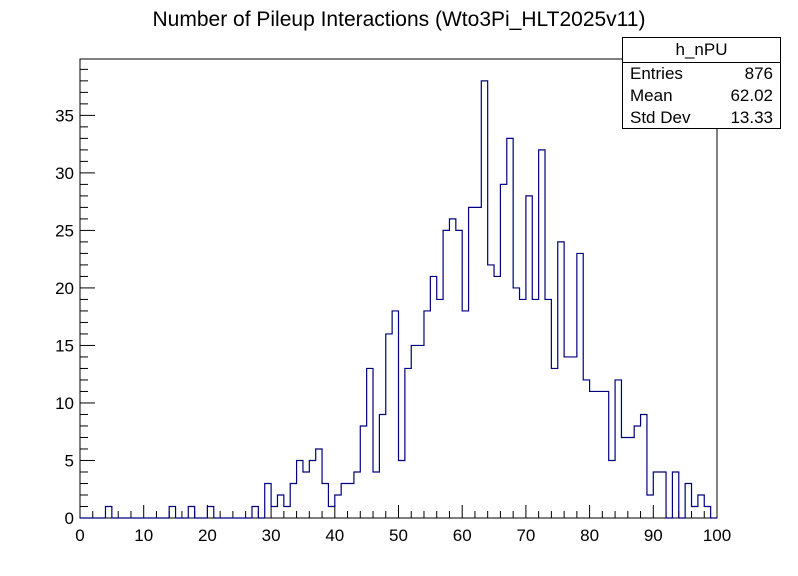  Describe the element at coordinates (660, 117) in the screenshot. I see `stats-label: Std Dev` at that location.